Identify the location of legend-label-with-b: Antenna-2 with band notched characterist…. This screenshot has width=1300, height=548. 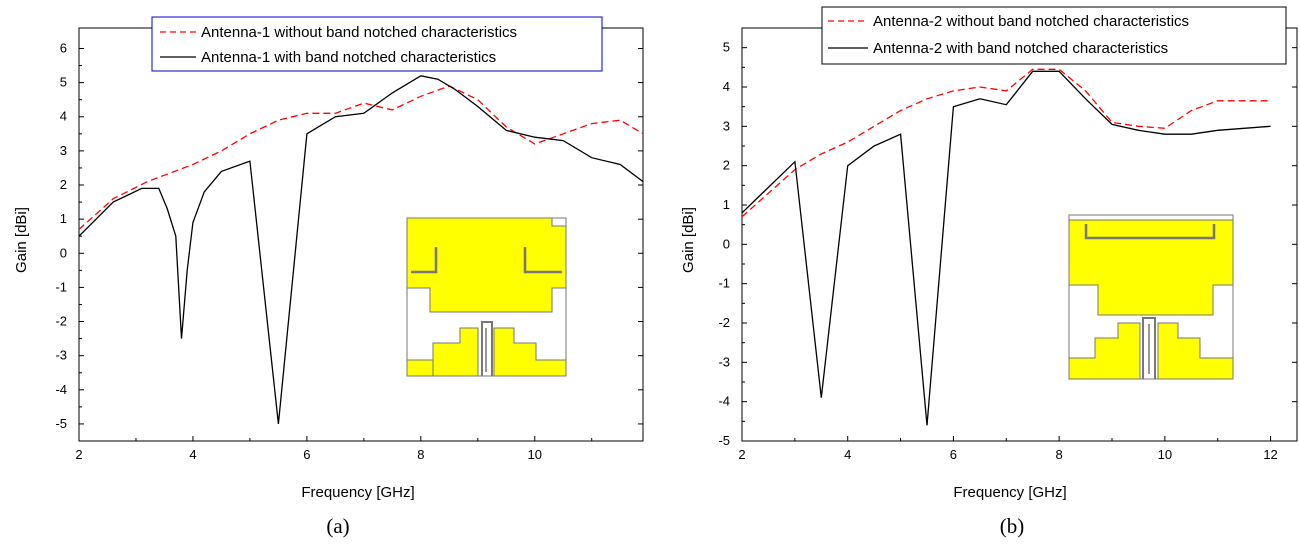
(1020, 48).